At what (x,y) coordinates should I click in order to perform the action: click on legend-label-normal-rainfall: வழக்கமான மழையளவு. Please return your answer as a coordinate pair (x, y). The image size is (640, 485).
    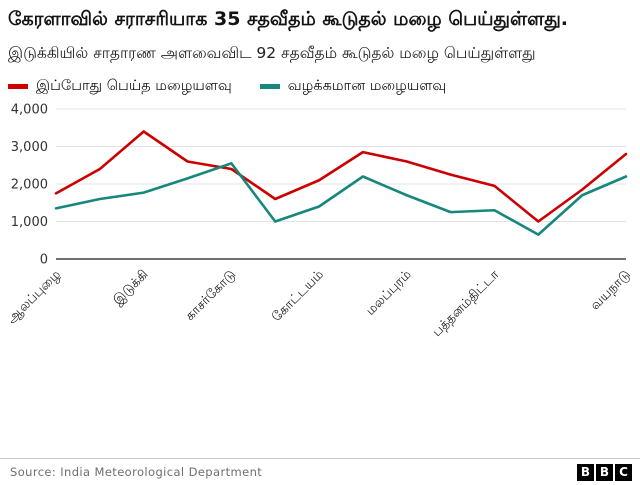
    Looking at the image, I should click on (367, 85).